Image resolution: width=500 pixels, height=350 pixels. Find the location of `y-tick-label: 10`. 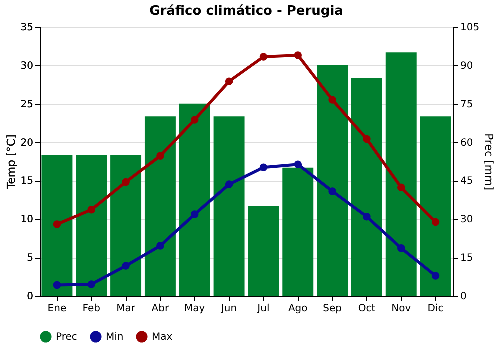

y-tick-label: 10 is located at coordinates (27, 220).